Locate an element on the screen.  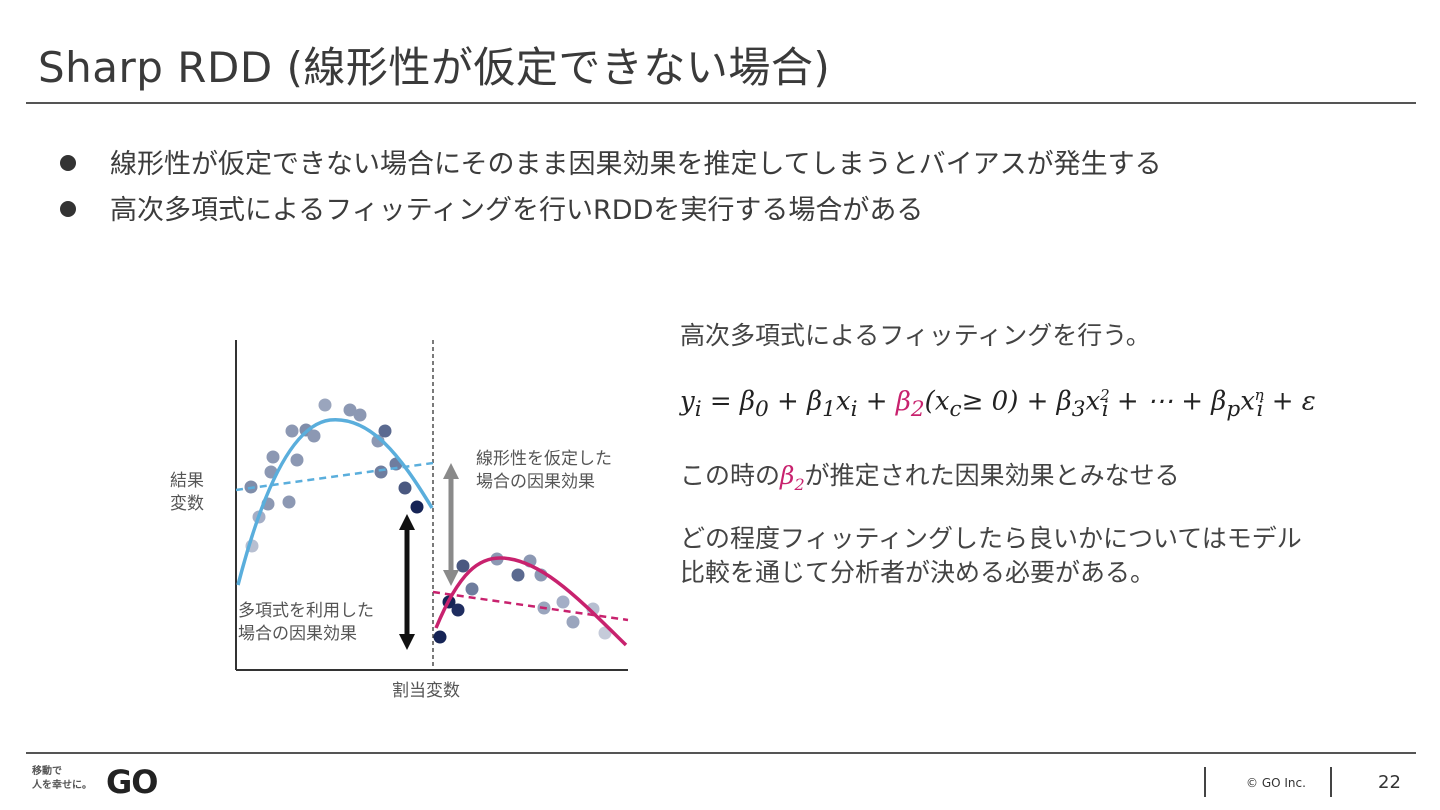
y-axis-label: 結果 変数 is located at coordinates (187, 492).